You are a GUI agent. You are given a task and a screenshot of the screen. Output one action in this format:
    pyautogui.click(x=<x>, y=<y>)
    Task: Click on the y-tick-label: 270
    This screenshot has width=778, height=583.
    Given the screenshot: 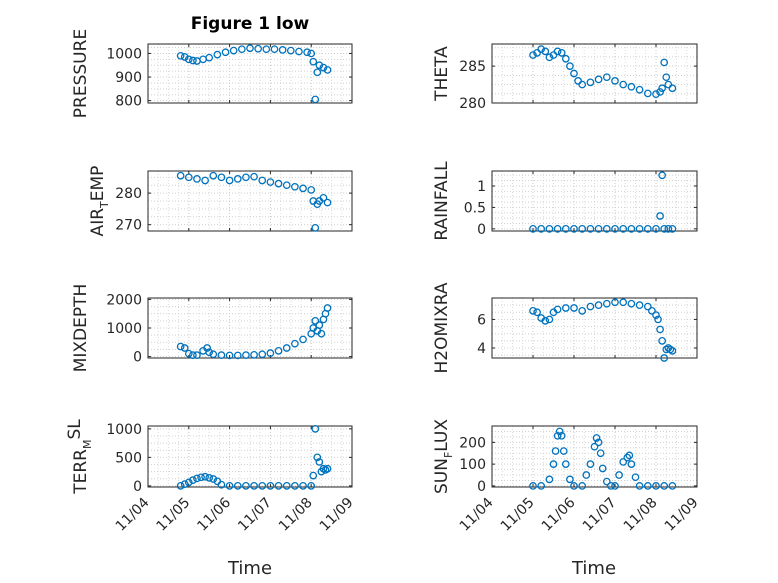 What is the action you would take?
    pyautogui.click(x=128, y=226)
    